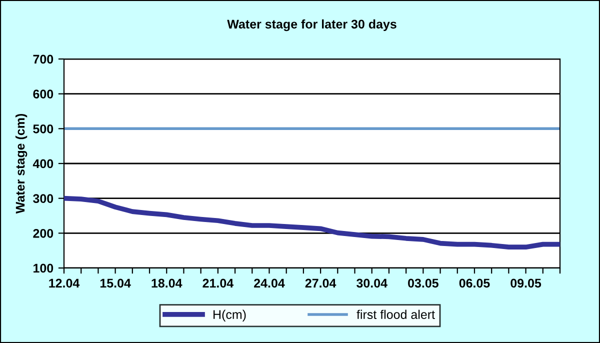 The width and height of the screenshot is (600, 343). What do you see at coordinates (320, 283) in the screenshot?
I see `x-tick-label: 27.04` at bounding box center [320, 283].